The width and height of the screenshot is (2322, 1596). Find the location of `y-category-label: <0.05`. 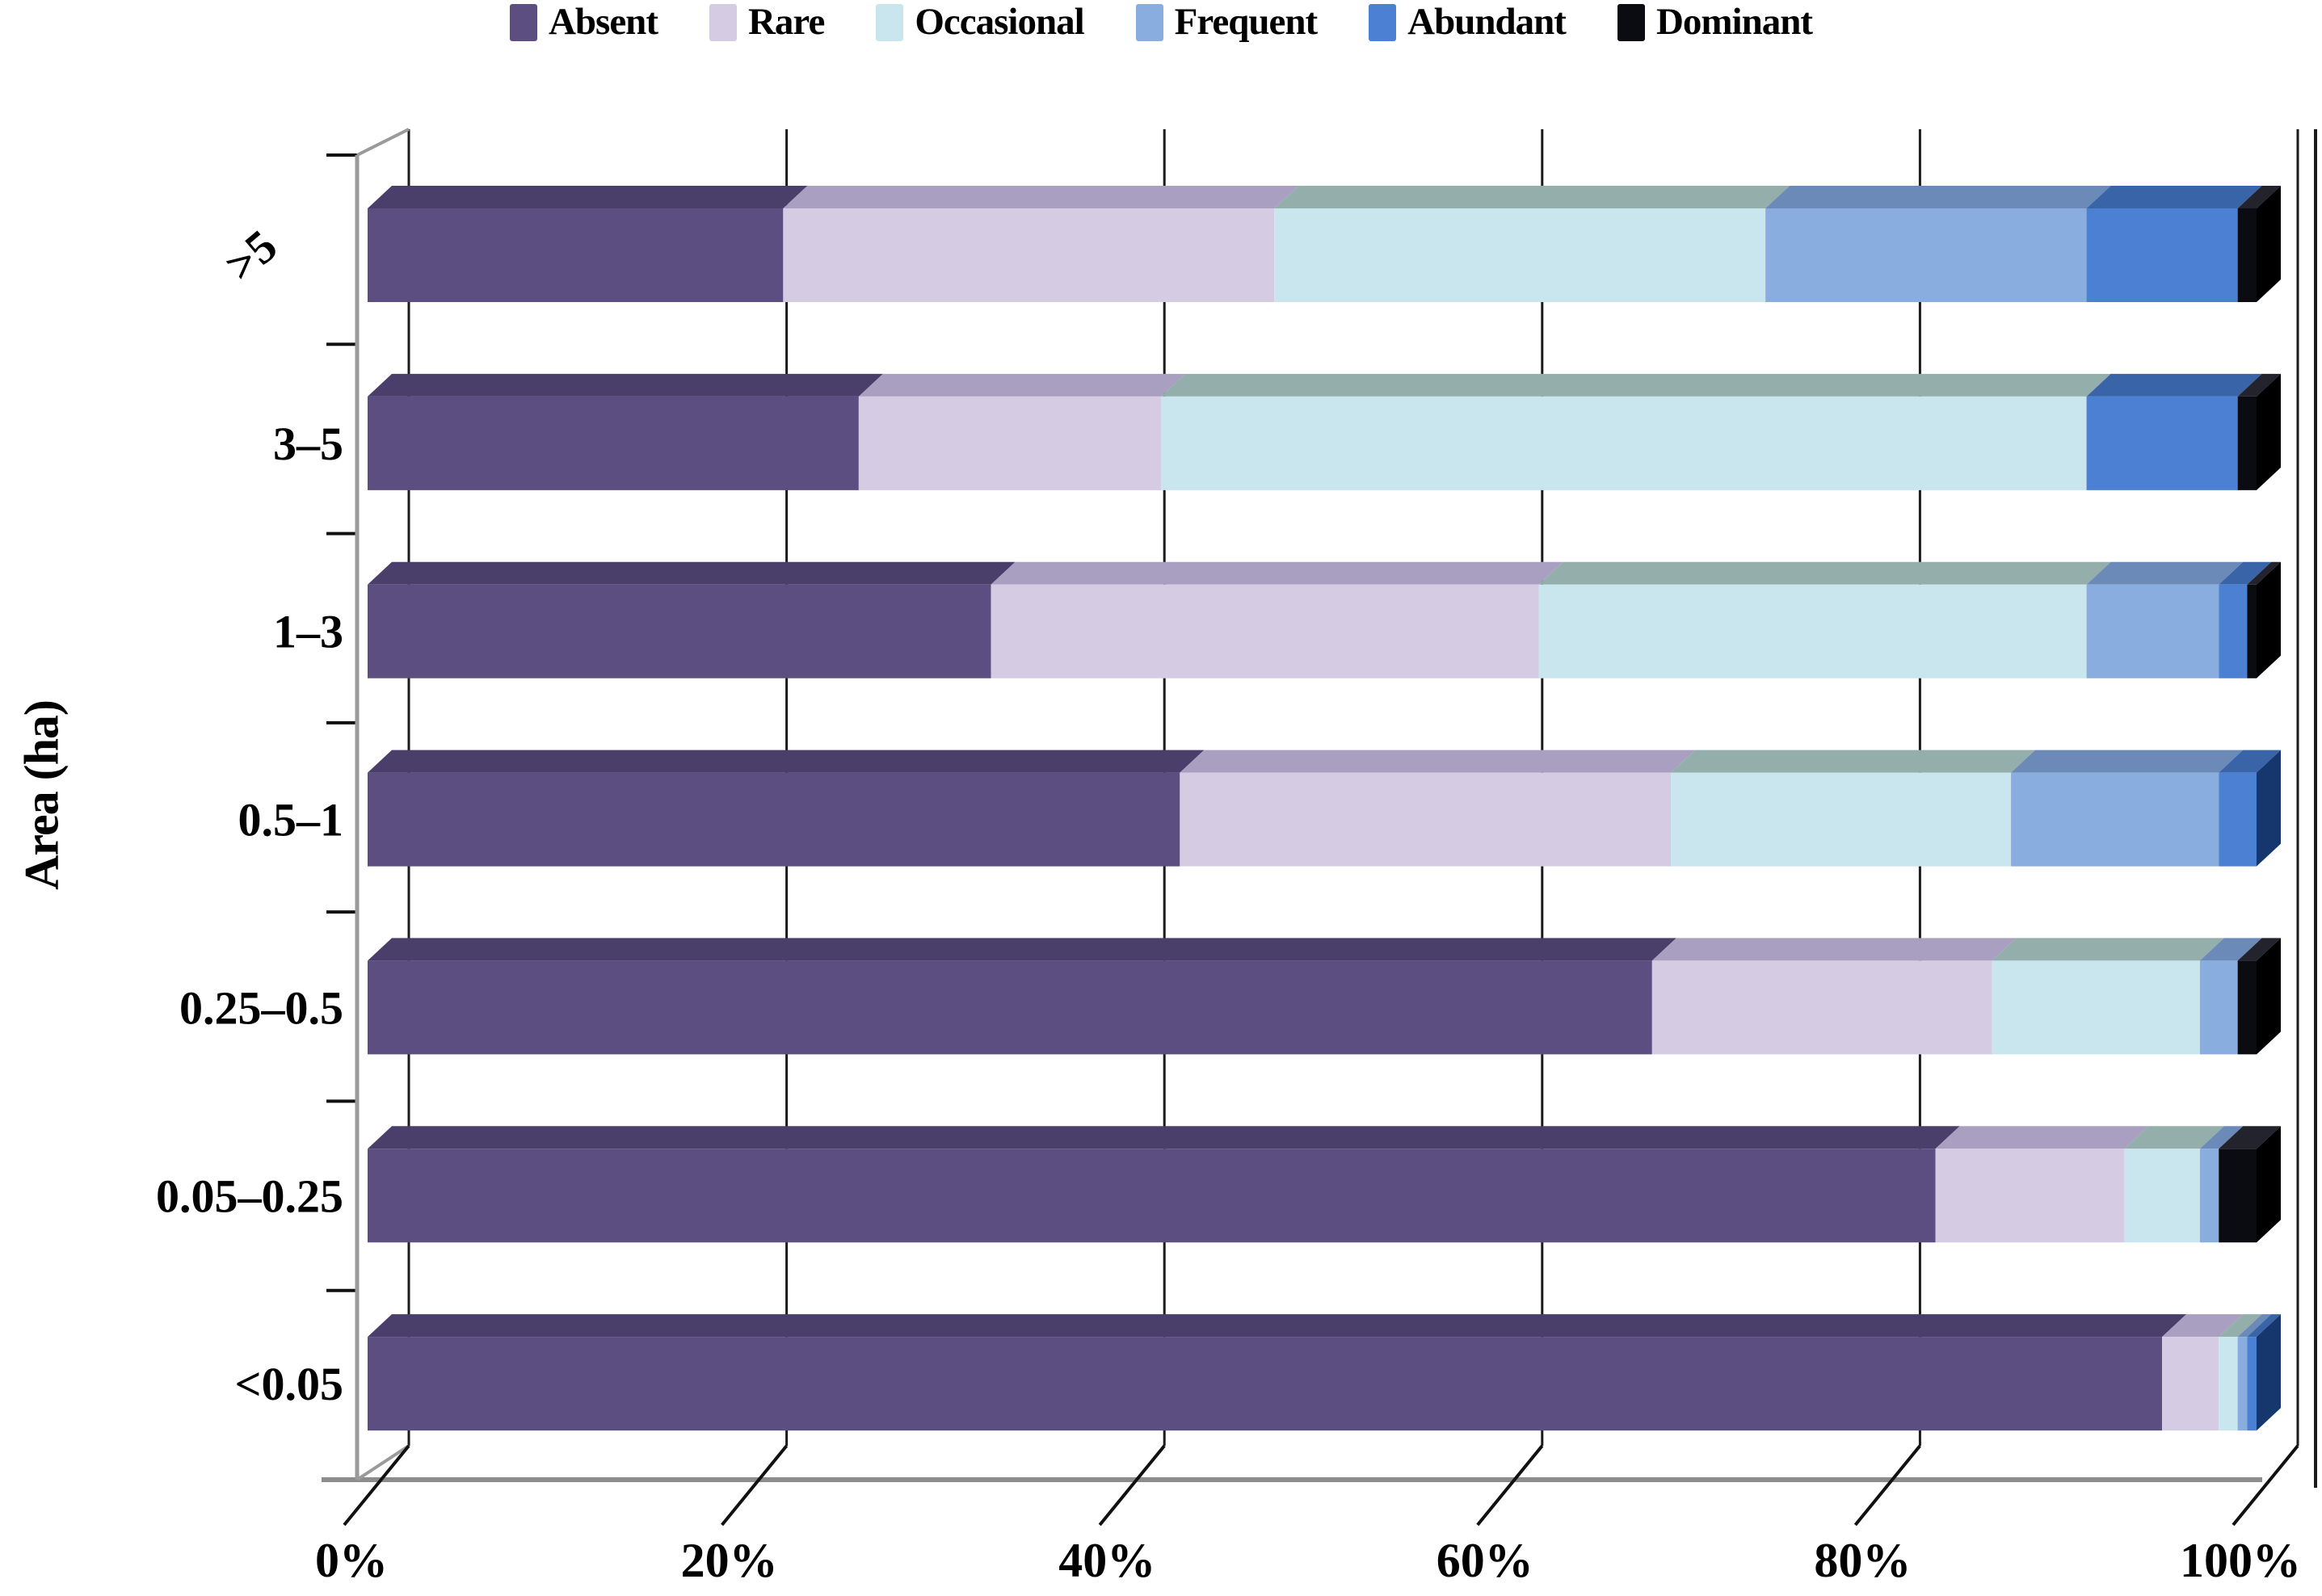

y-category-label: <0.05 is located at coordinates (288, 1384).